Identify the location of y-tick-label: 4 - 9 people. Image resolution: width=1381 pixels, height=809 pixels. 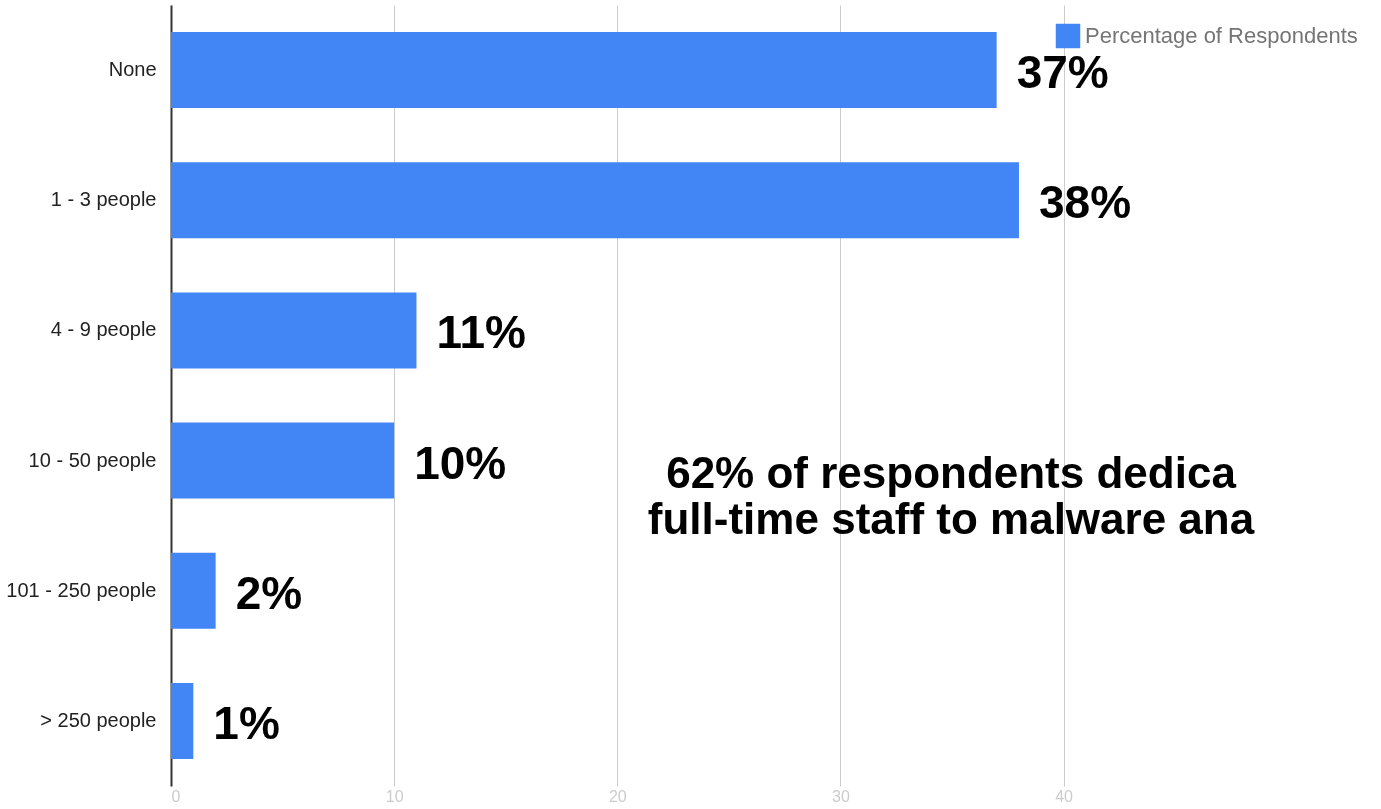
(103, 329).